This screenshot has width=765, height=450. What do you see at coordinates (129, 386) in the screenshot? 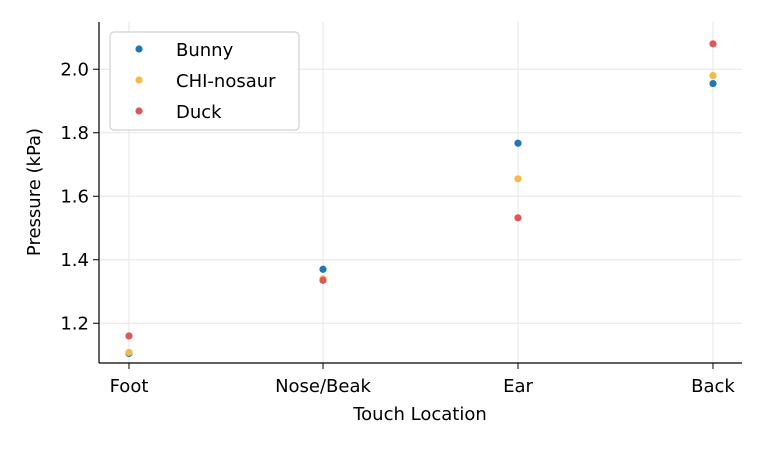
I see `x-tick-label: Foot` at bounding box center [129, 386].